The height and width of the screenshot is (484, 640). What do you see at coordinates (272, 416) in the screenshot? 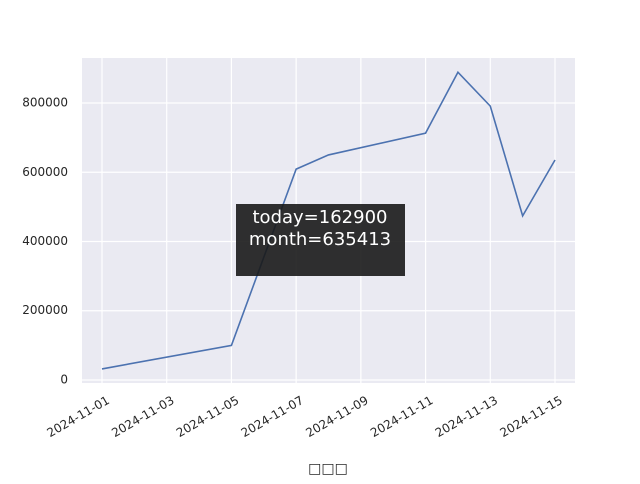
I see `x-tick-label: 2024-11-07` at bounding box center [272, 416].